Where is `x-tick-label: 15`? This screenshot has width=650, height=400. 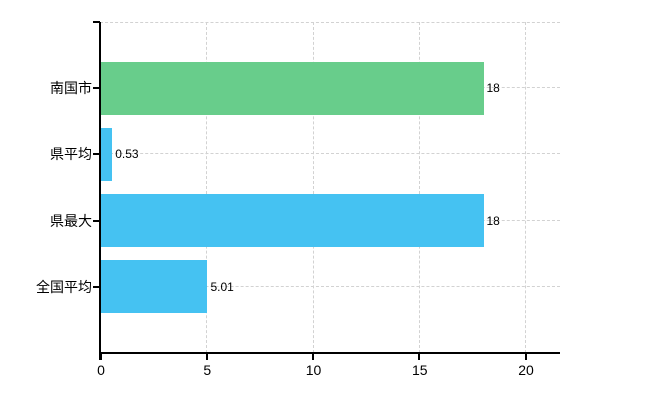 x-tick-label: 15 is located at coordinates (419, 370).